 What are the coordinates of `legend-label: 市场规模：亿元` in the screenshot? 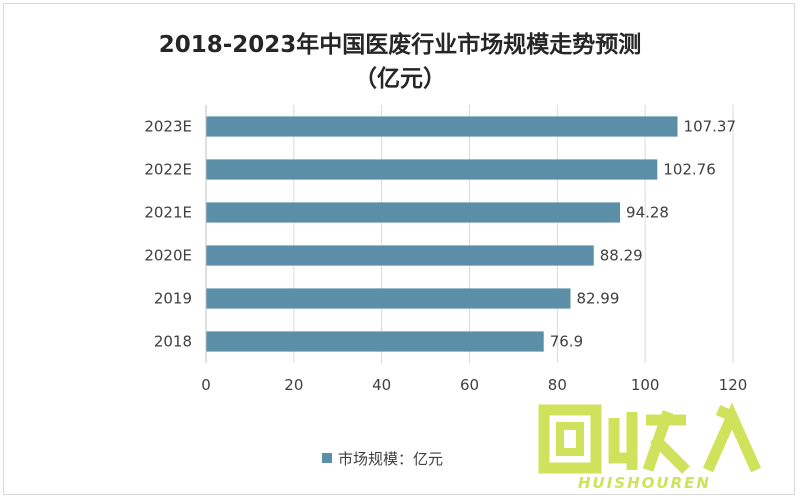 It's located at (391, 458).